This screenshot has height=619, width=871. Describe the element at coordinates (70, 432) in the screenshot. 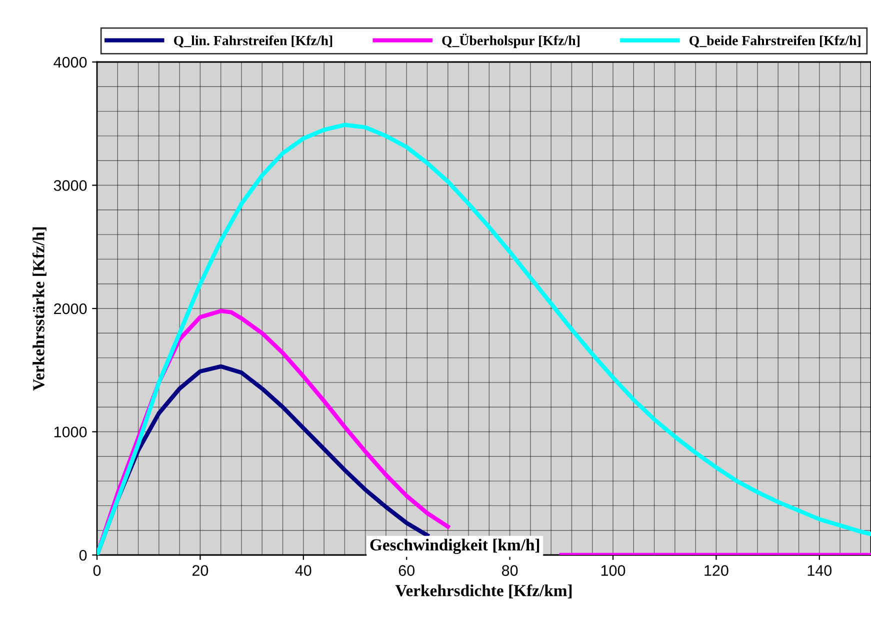

I see `y-tick-label: 1000` at that location.